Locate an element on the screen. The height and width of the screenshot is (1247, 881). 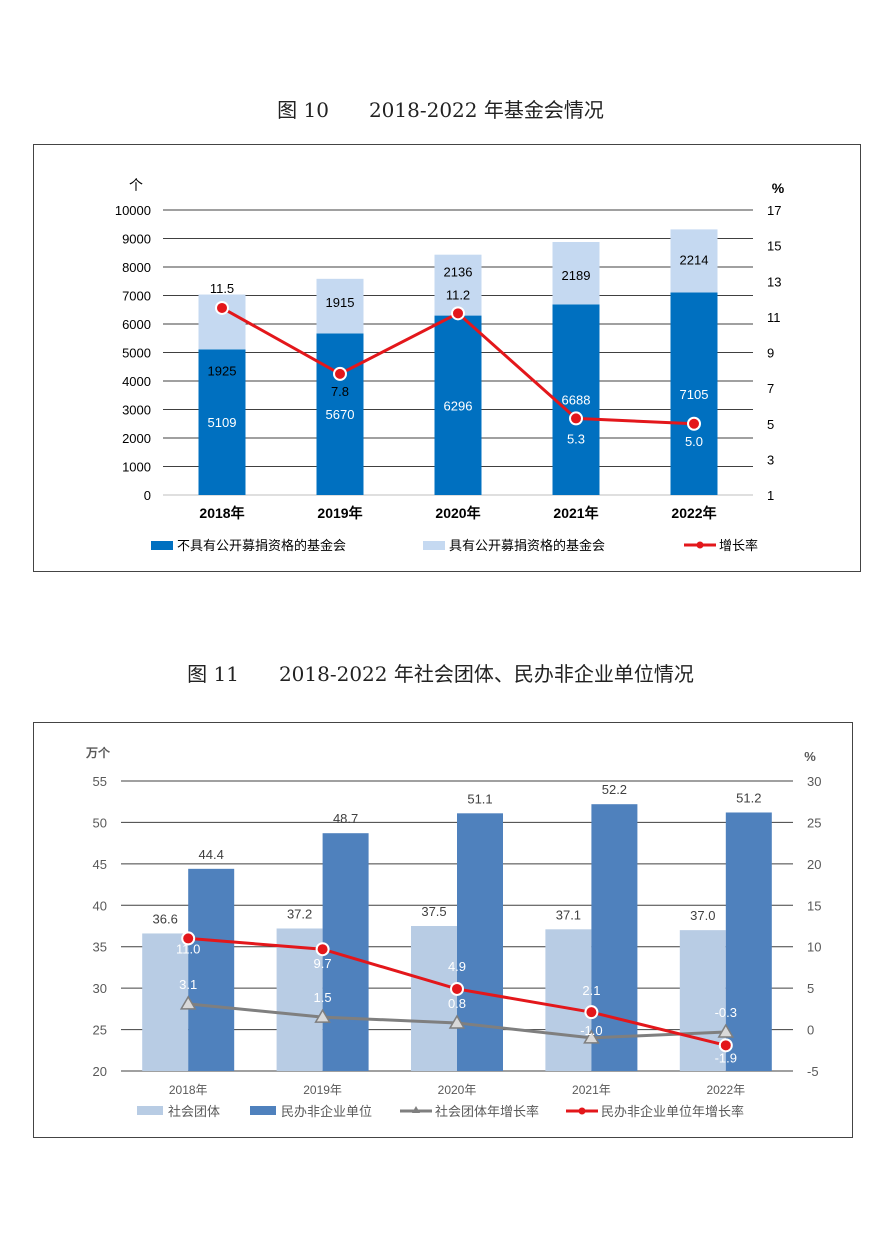
y-tick-label: 40 is located at coordinates (100, 905).